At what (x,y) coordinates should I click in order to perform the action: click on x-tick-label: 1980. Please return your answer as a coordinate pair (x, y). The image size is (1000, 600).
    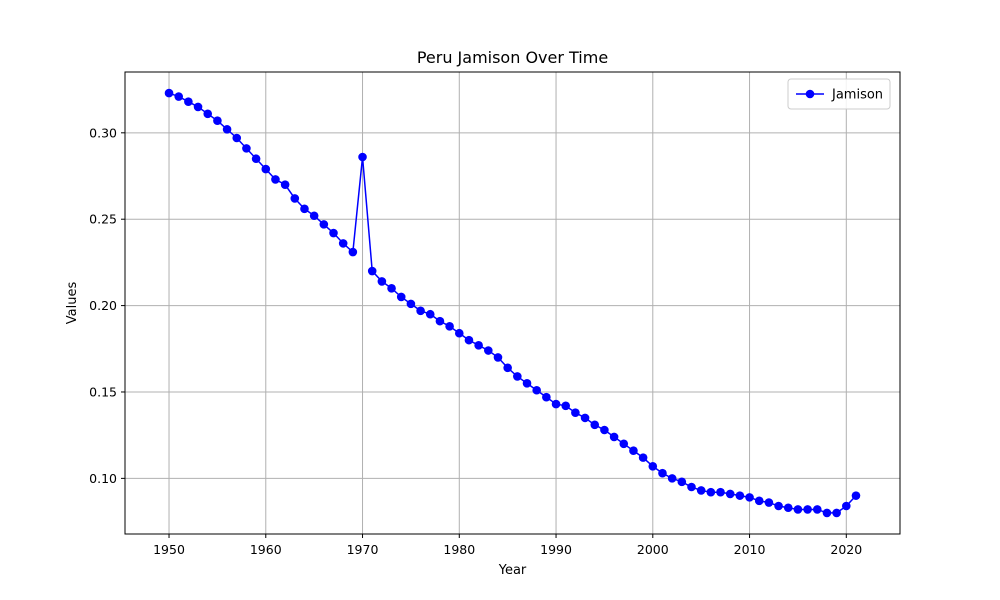
    Looking at the image, I should click on (459, 549).